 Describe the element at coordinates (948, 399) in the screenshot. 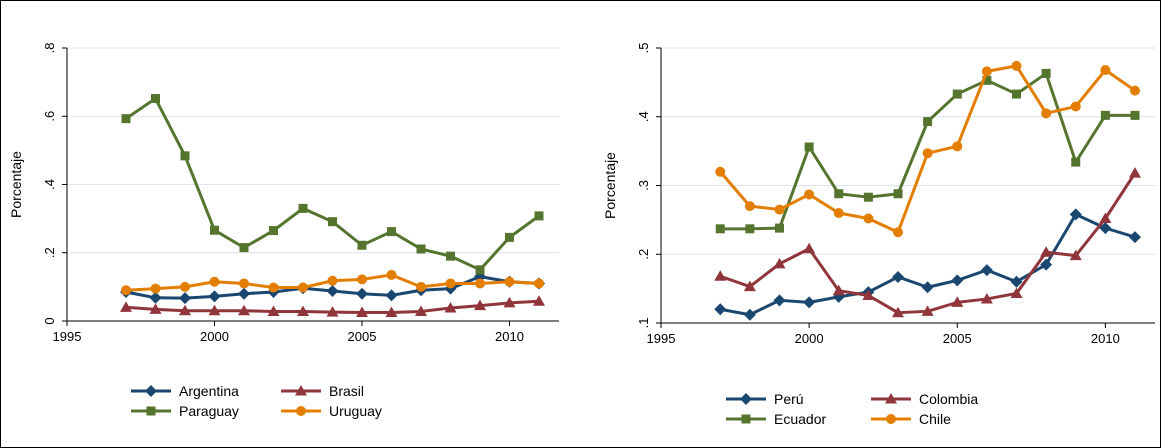

I see `legend-label-colombia: Colombia` at that location.